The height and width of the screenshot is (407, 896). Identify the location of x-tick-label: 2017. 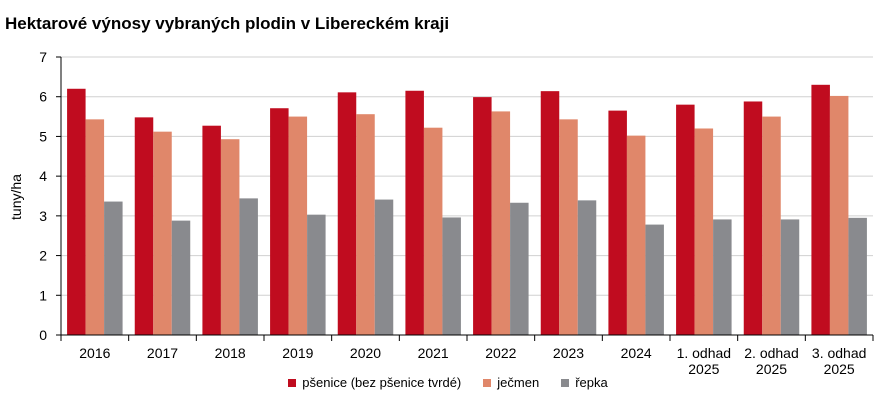
(162, 353).